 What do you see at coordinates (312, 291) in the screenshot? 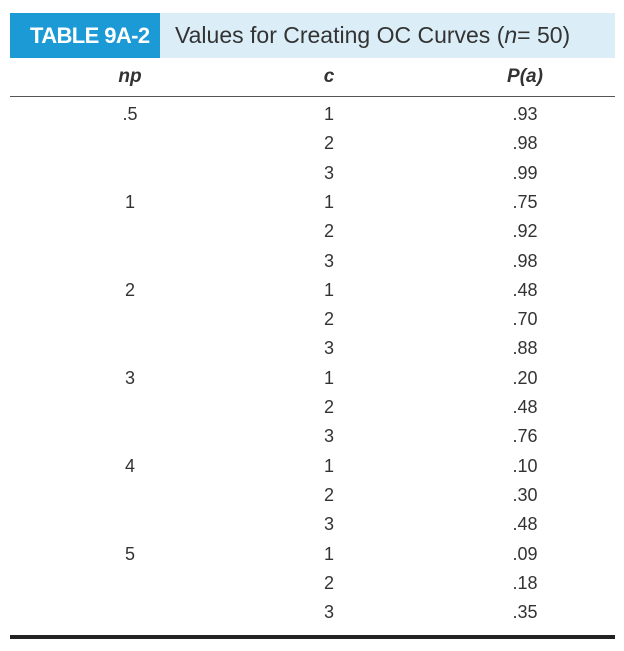
I see `table-row: 2 1.48` at bounding box center [312, 291].